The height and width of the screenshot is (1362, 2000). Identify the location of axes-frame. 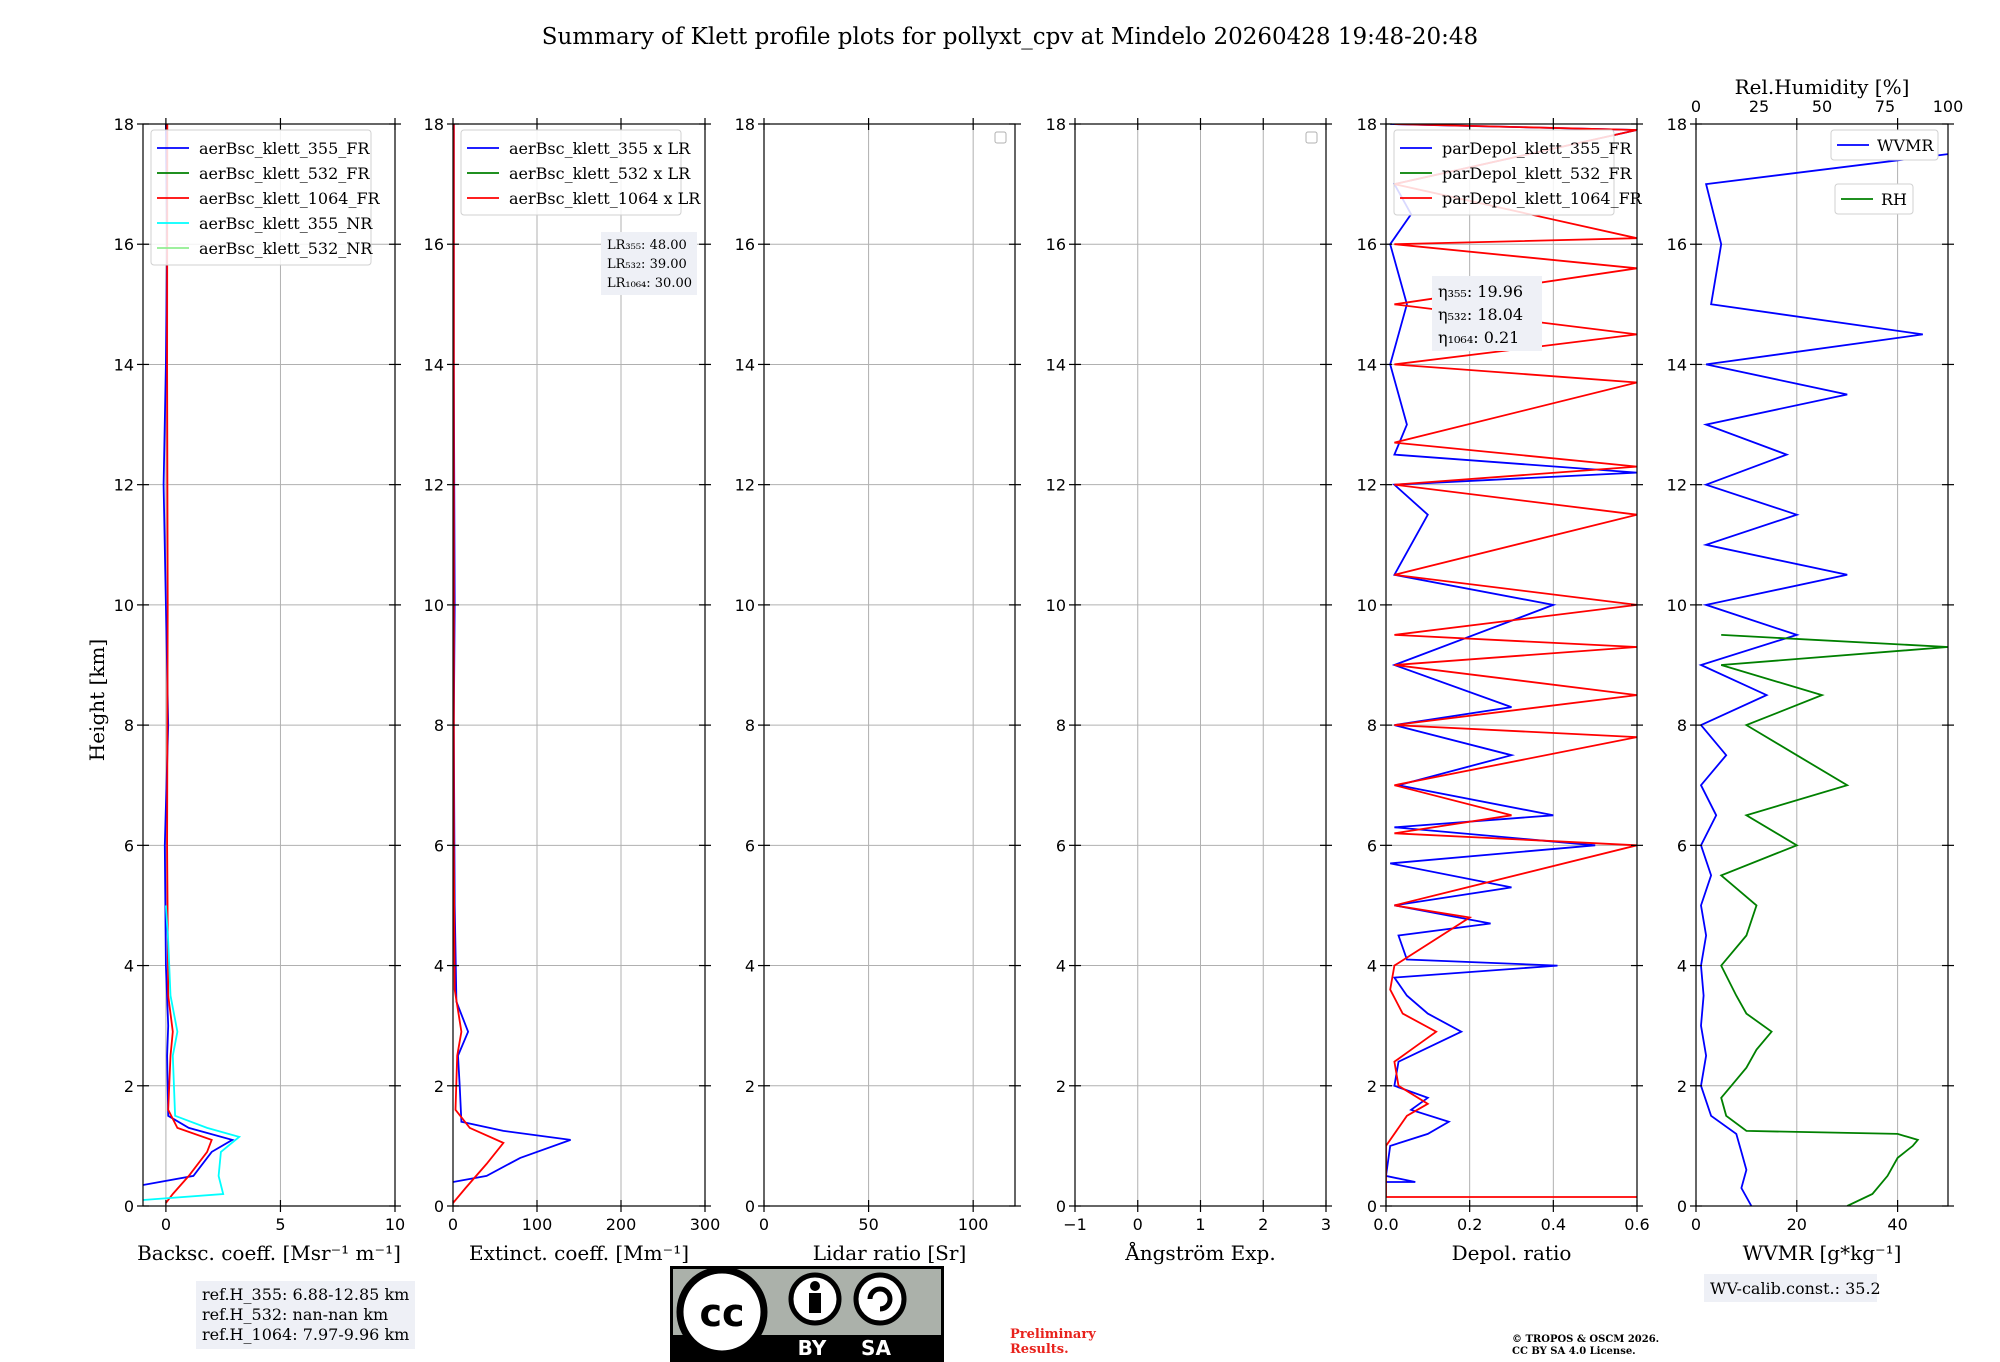
(579, 665).